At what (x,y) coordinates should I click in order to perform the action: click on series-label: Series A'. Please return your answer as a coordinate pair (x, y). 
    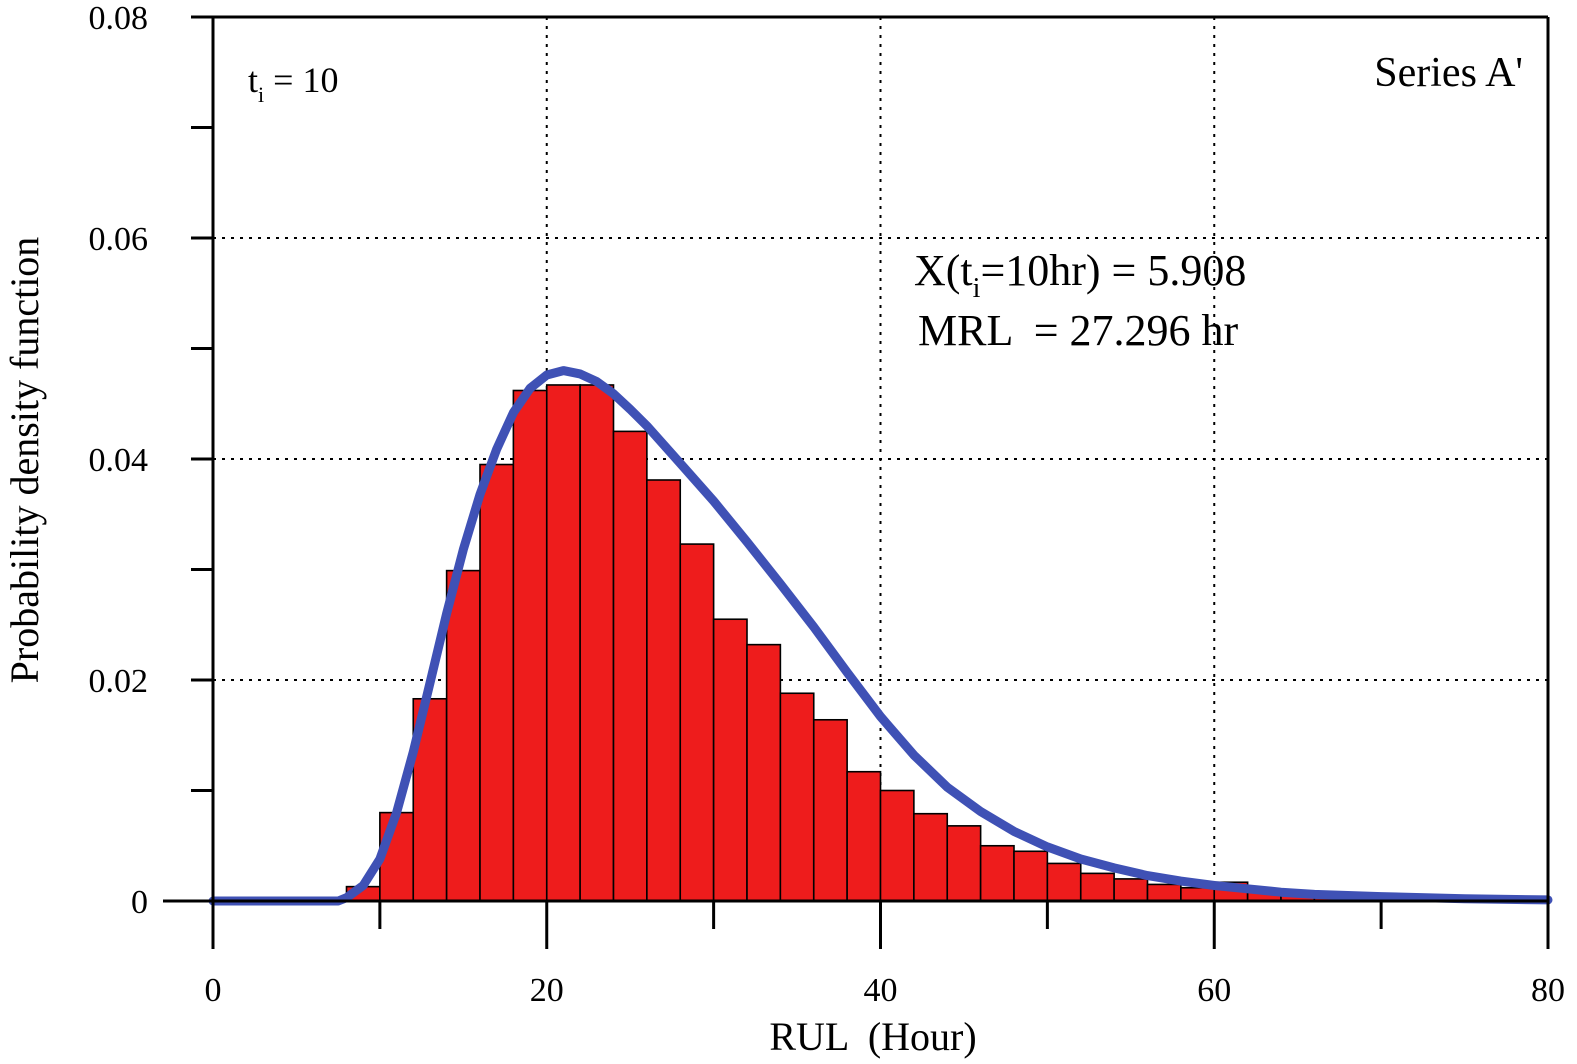
    Looking at the image, I should click on (1448, 73).